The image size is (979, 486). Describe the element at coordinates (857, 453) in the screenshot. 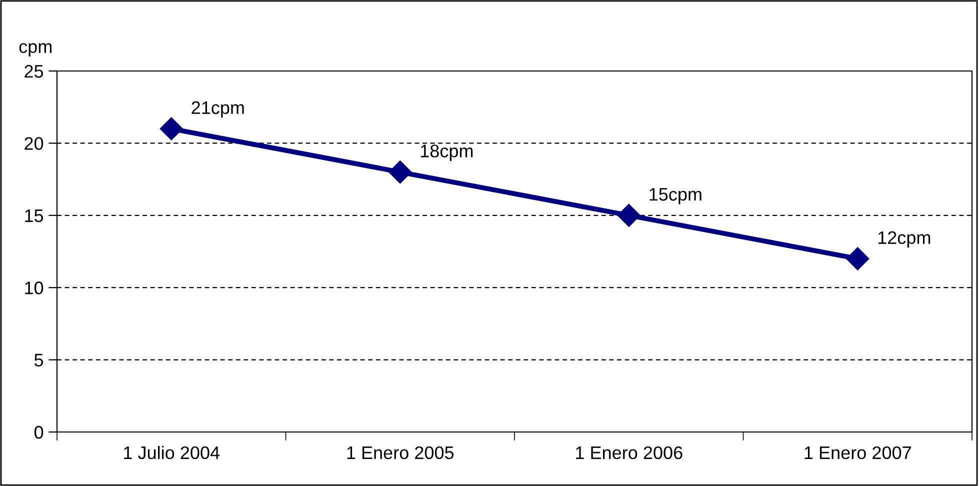

I see `x-tick-label: 1 Enero 2007` at that location.